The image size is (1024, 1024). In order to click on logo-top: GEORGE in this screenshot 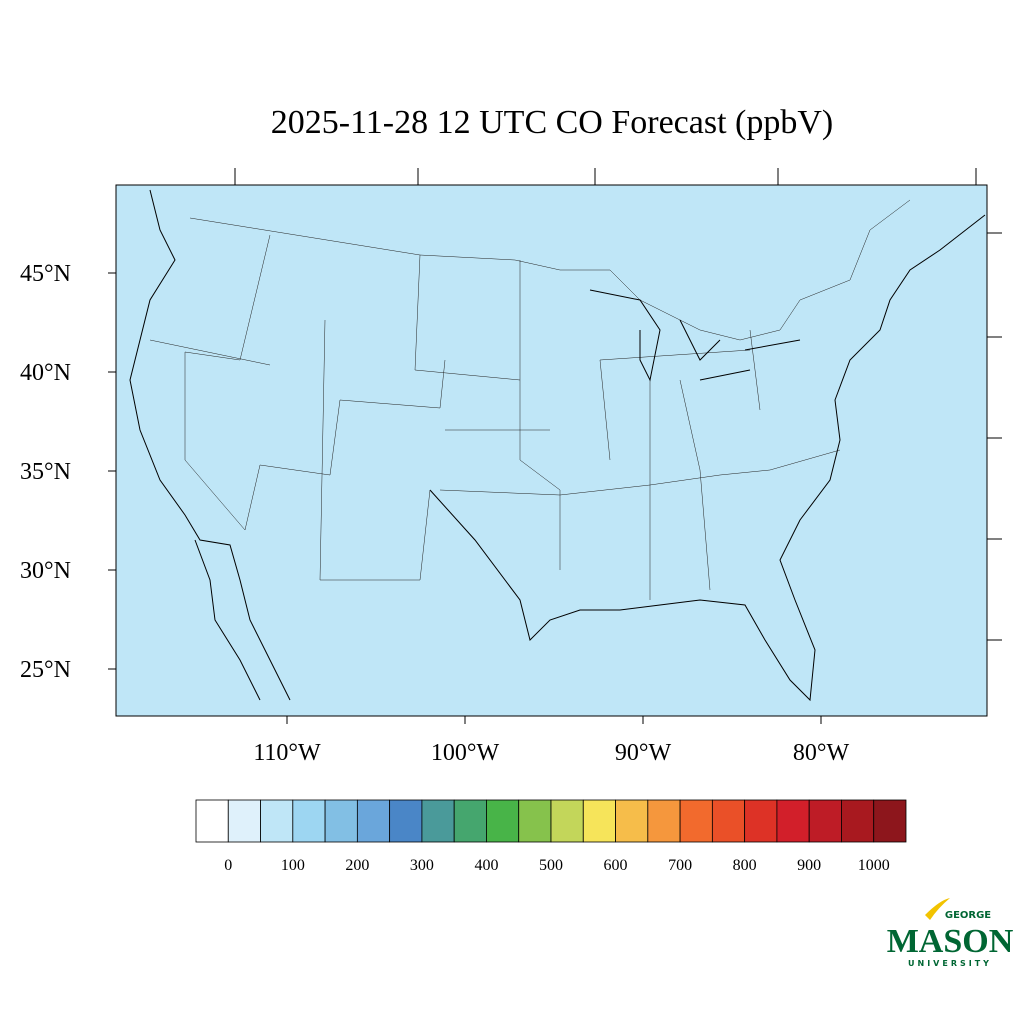, I will do `click(968, 915)`.